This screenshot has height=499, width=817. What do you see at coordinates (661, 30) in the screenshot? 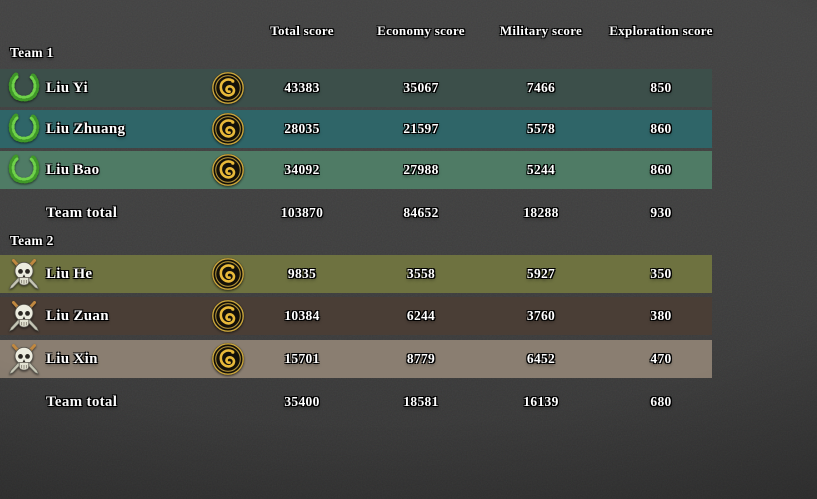
I see `column-header-exploration-score: Exploration score` at bounding box center [661, 30].